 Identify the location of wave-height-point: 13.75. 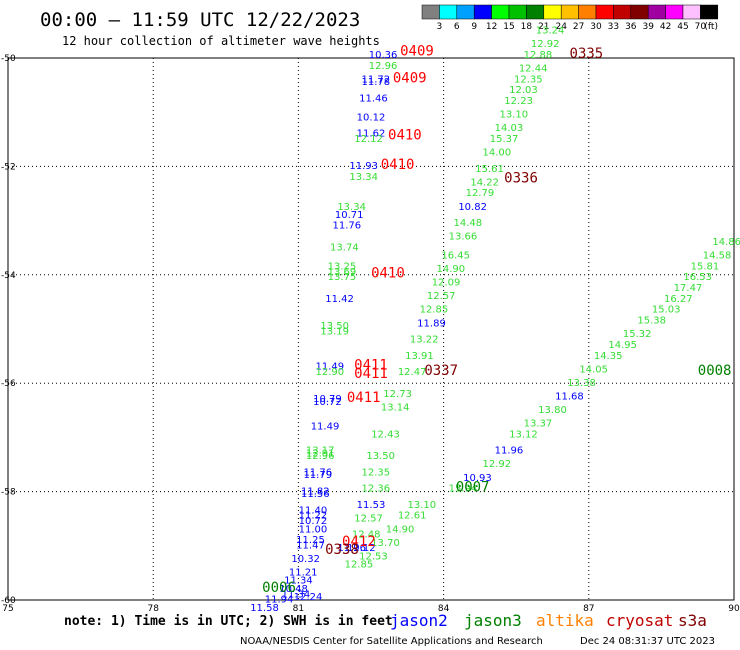
(342, 277).